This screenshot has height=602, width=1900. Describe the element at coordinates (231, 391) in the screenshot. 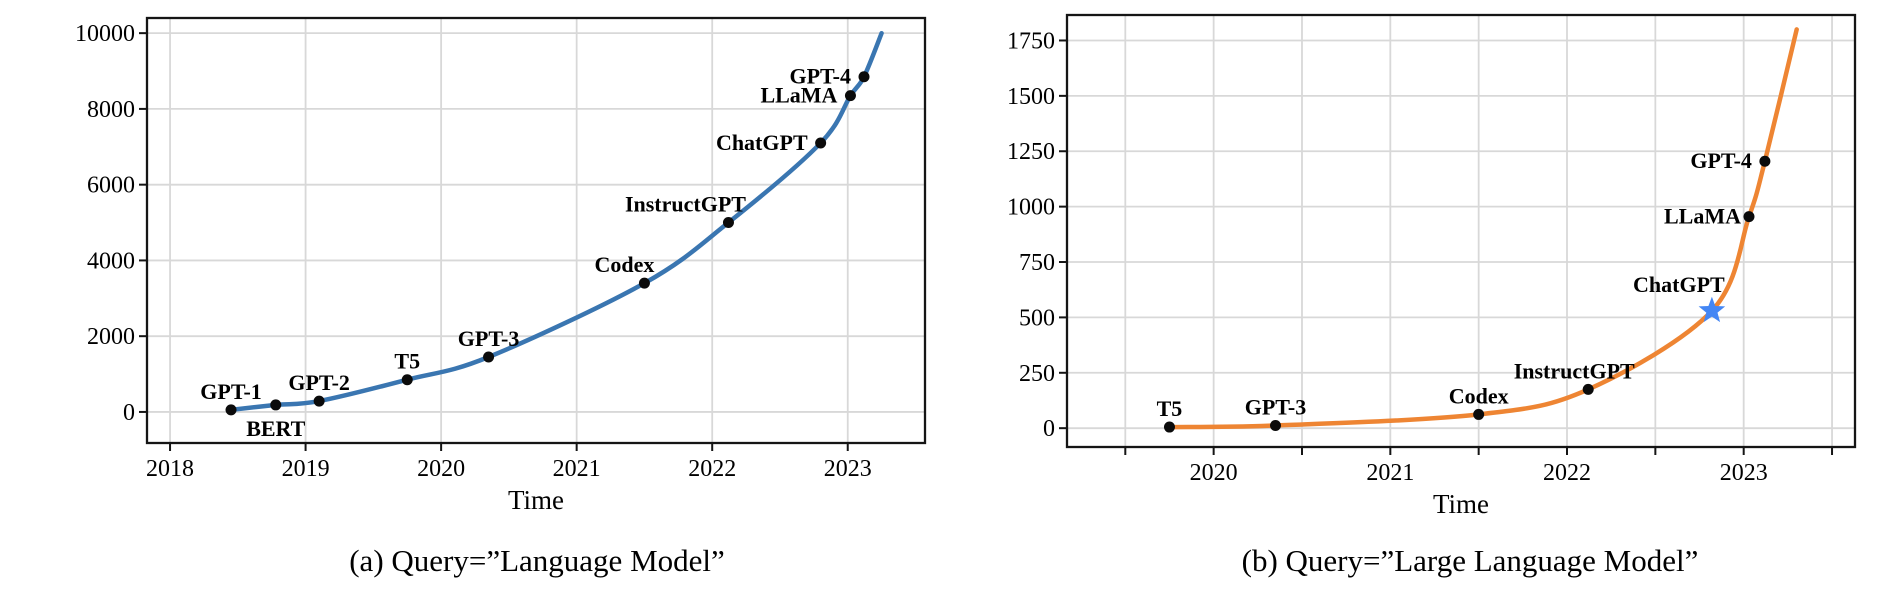

I see `point-label-gpt-1: GPT-1` at that location.